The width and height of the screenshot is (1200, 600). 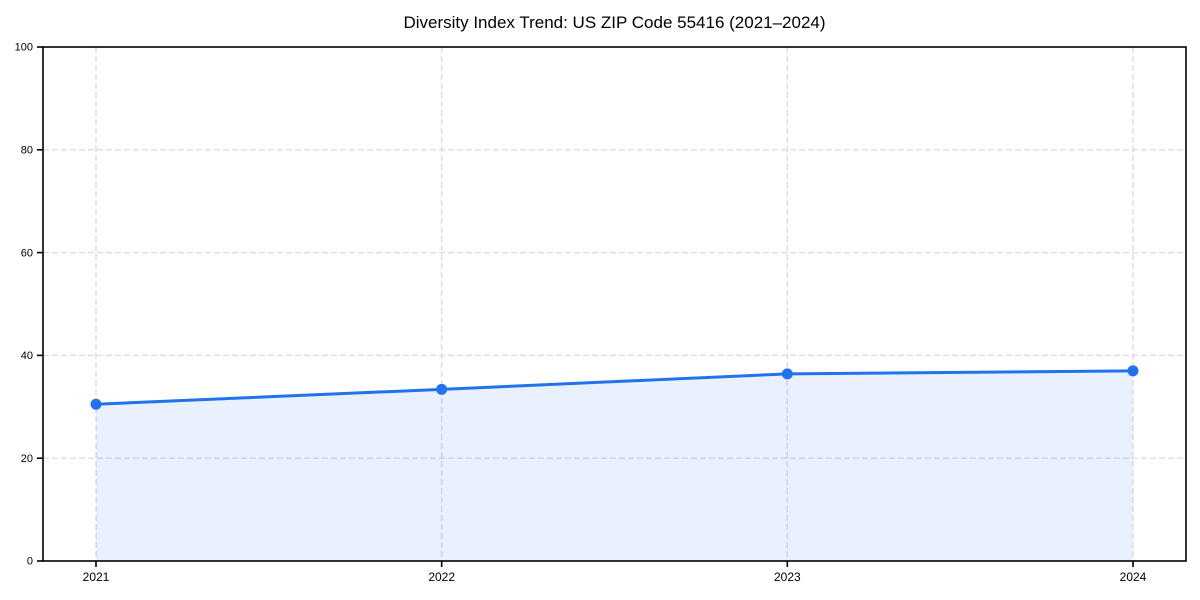 What do you see at coordinates (27, 356) in the screenshot?
I see `y-tick-label: 40` at bounding box center [27, 356].